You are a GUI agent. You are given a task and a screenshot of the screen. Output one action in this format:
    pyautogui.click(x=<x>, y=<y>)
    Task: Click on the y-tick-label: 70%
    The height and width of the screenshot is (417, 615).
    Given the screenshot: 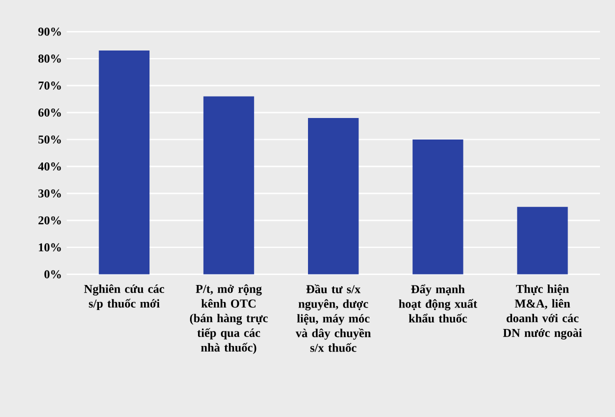 What is the action you would take?
    pyautogui.click(x=49, y=86)
    